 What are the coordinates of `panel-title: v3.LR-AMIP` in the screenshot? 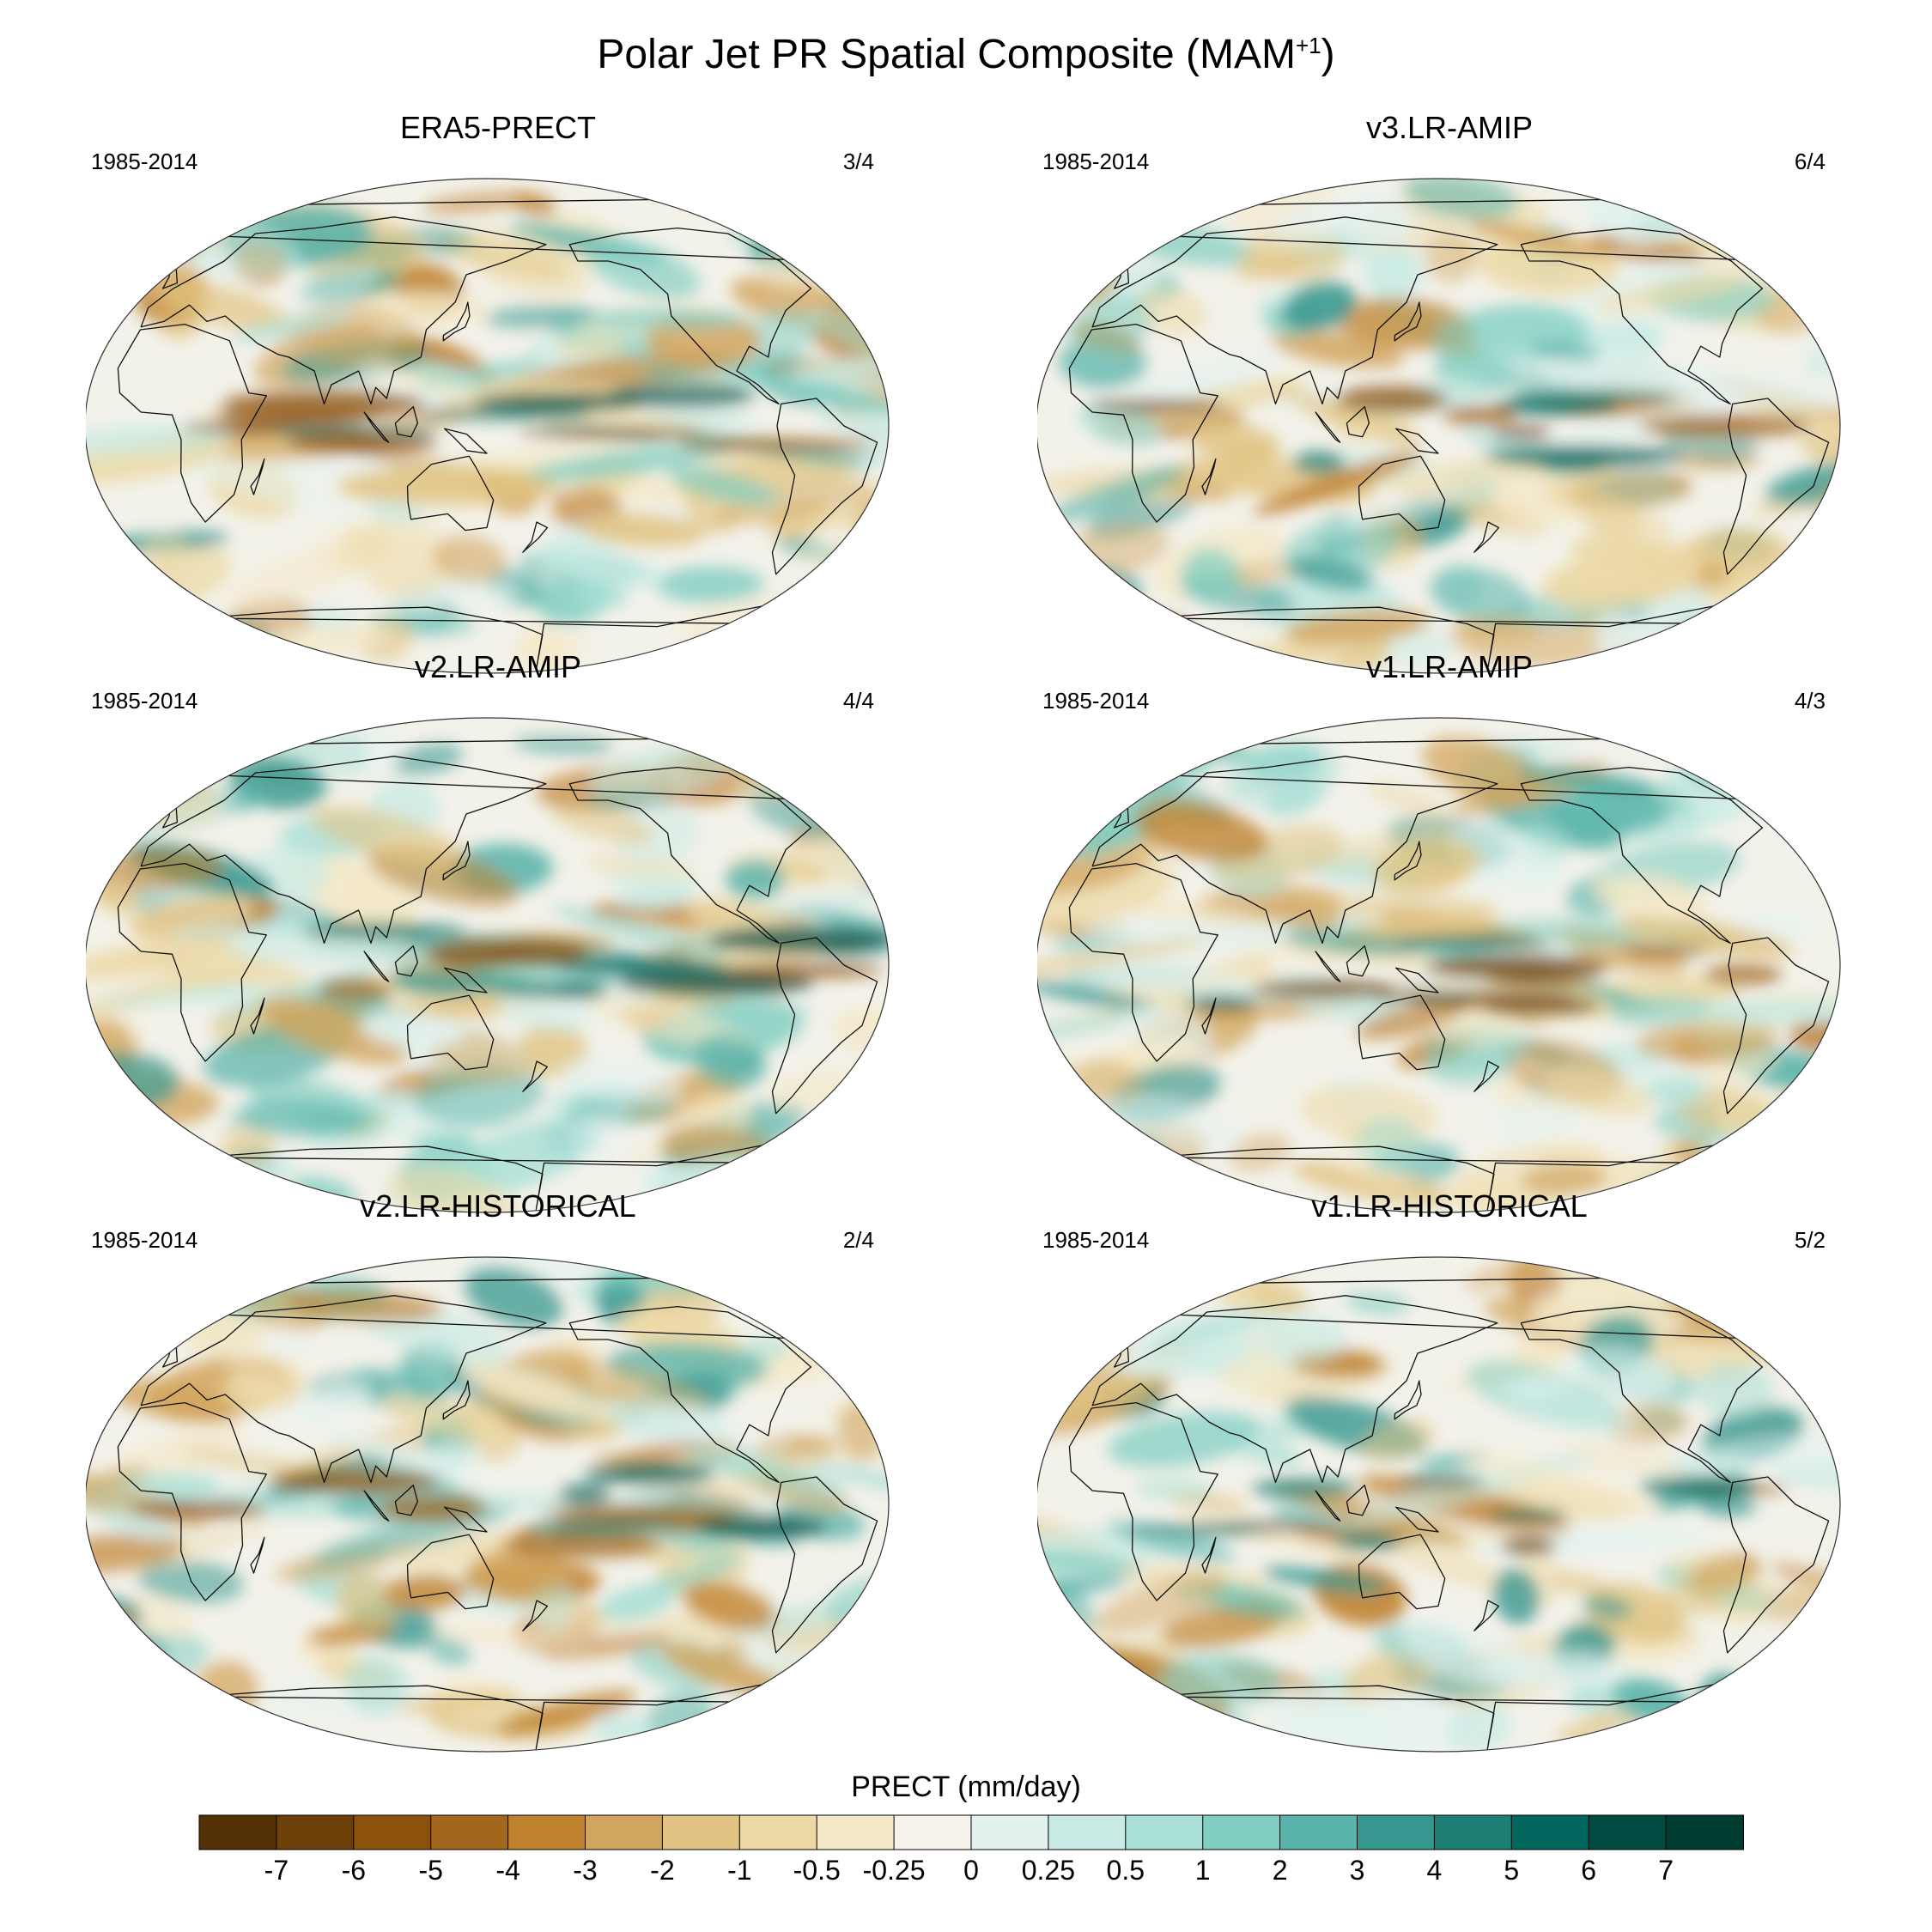 It's located at (1449, 128).